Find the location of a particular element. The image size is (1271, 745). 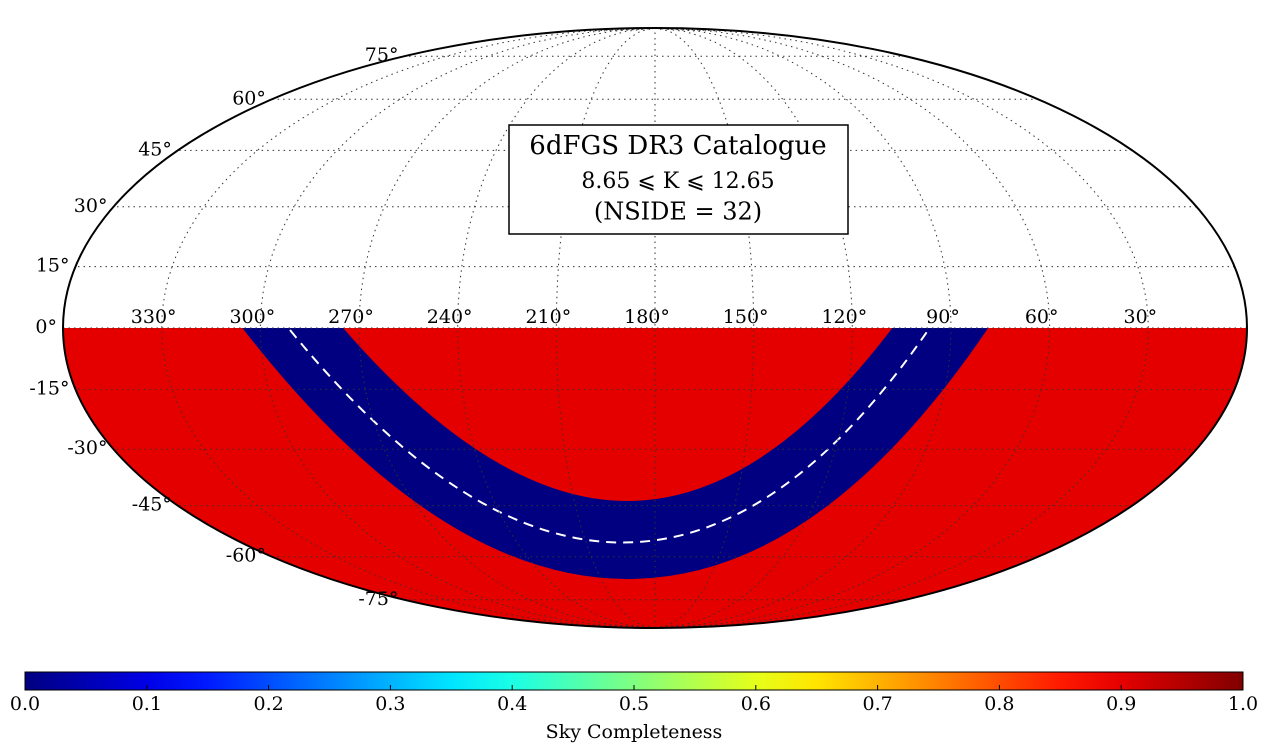

subtitle: 8.65 ⩽ K ⩽ 12.65 is located at coordinates (677, 181).